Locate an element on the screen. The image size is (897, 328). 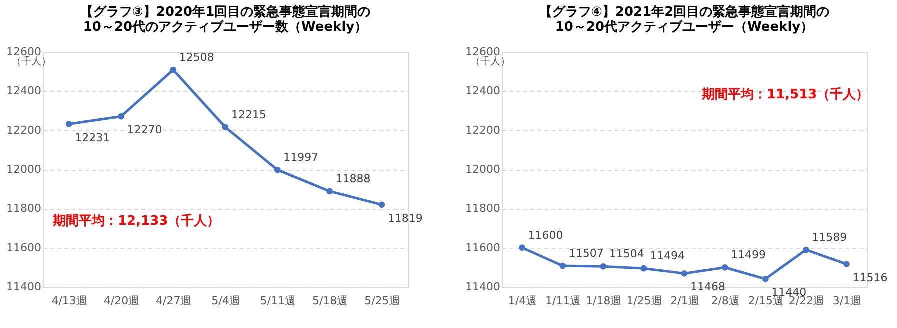
data-label: 12231 is located at coordinates (92, 137).